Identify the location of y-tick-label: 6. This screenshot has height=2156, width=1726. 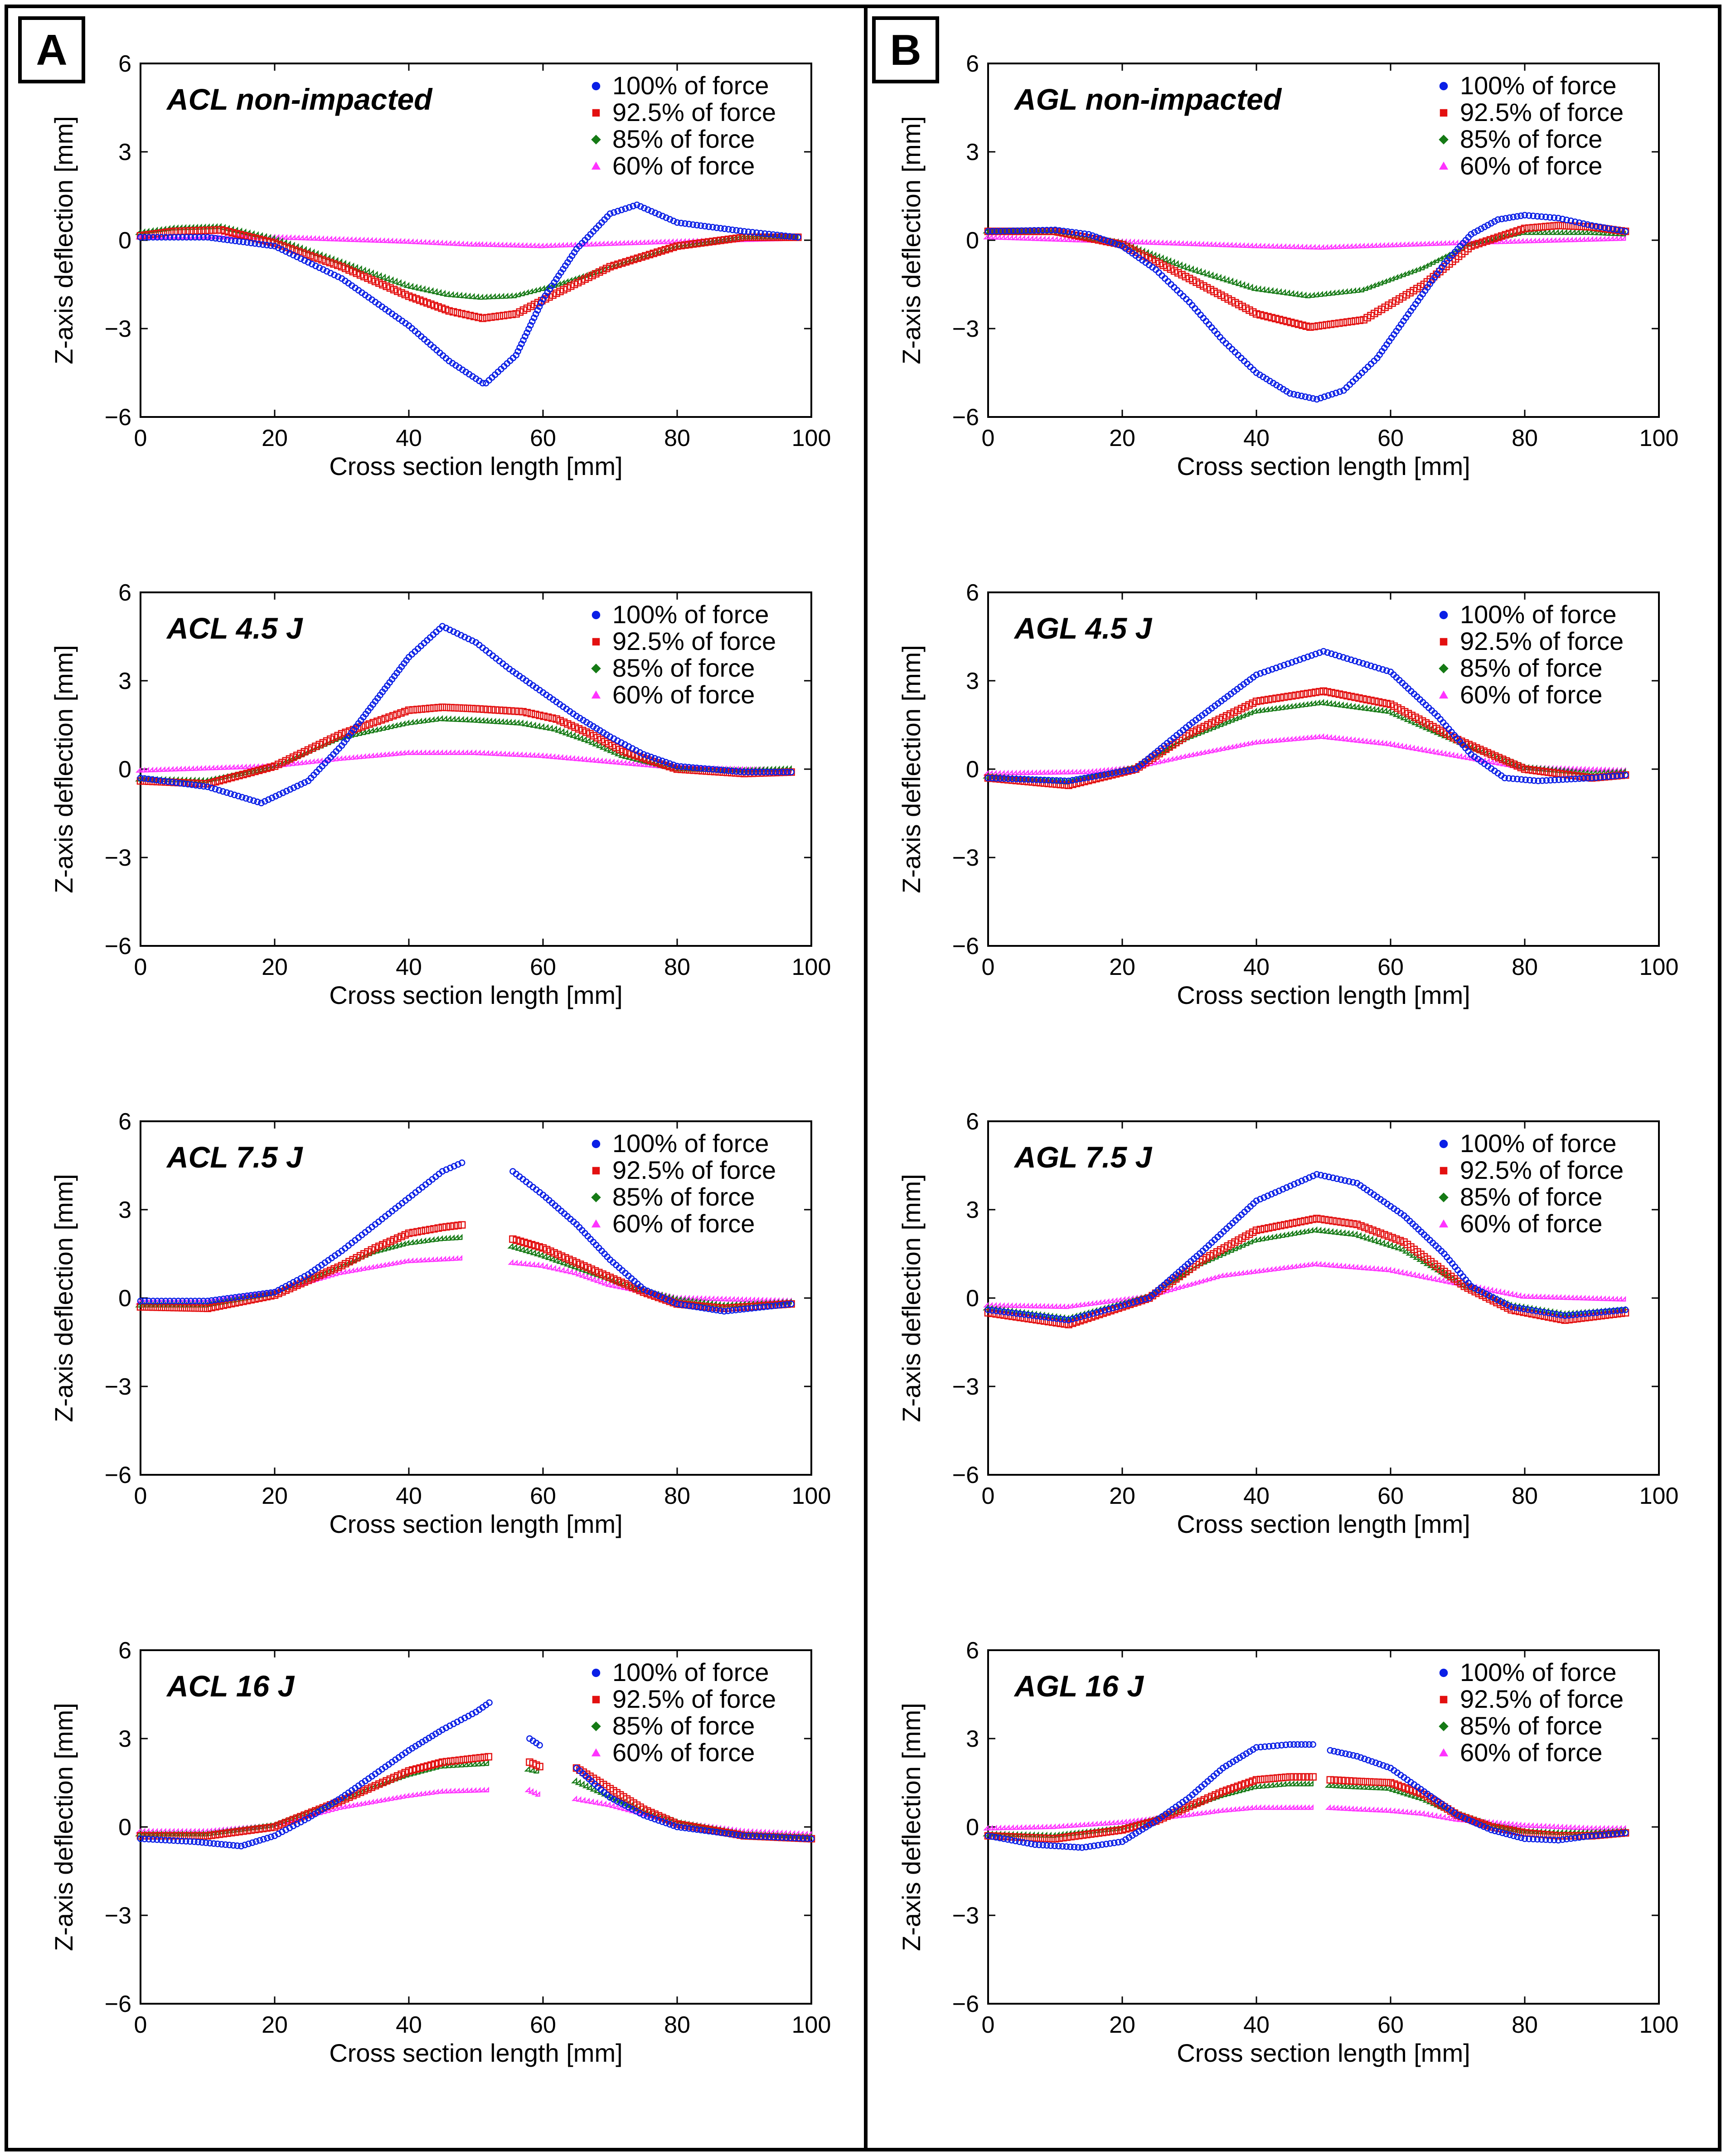
(125, 1651).